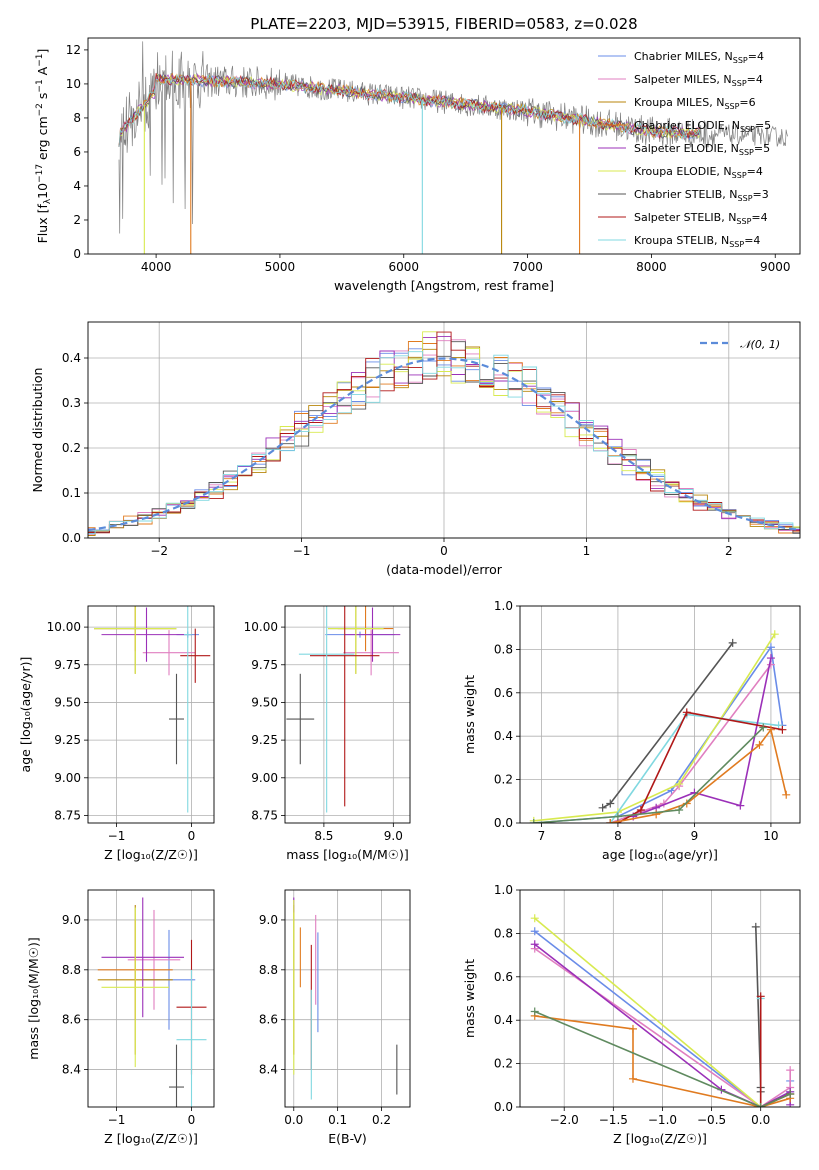  What do you see at coordinates (42, 51) in the screenshot?
I see `y-label-part: ]` at bounding box center [42, 51].